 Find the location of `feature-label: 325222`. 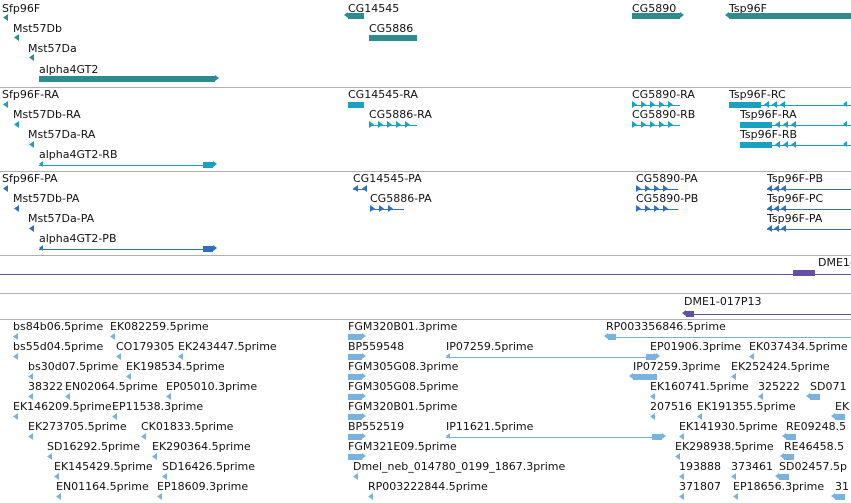

feature-label: 325222 is located at coordinates (779, 386).